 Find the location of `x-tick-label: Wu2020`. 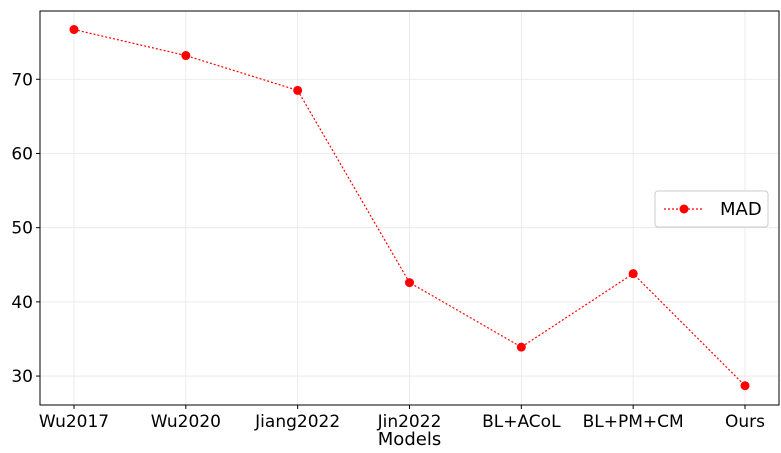

x-tick-label: Wu2020 is located at coordinates (186, 422).